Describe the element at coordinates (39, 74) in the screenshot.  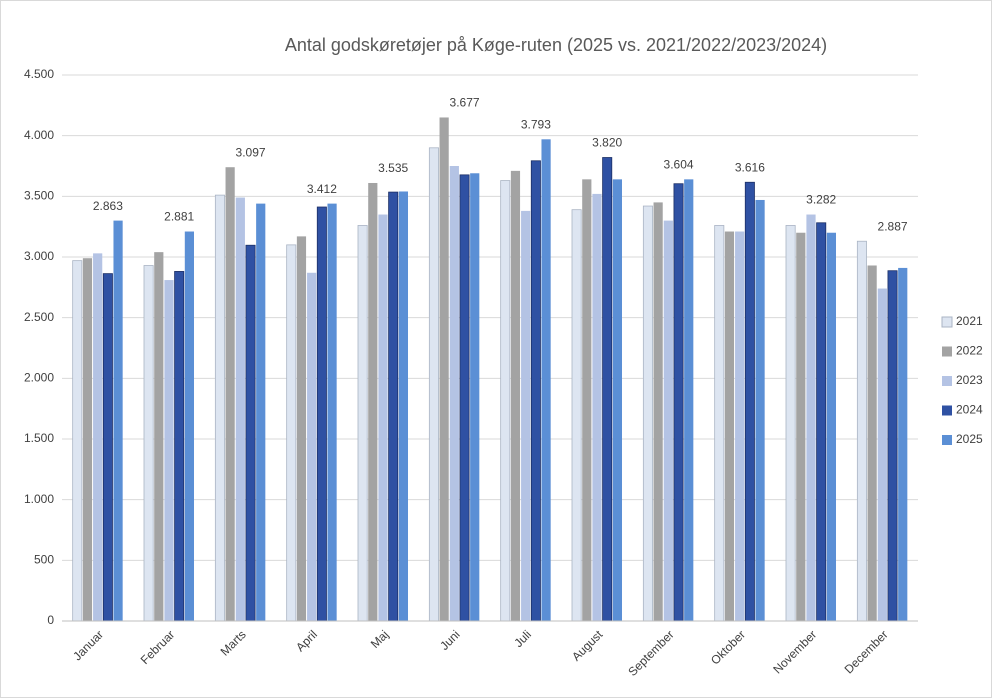
I see `y-tick-label: 4.500` at that location.